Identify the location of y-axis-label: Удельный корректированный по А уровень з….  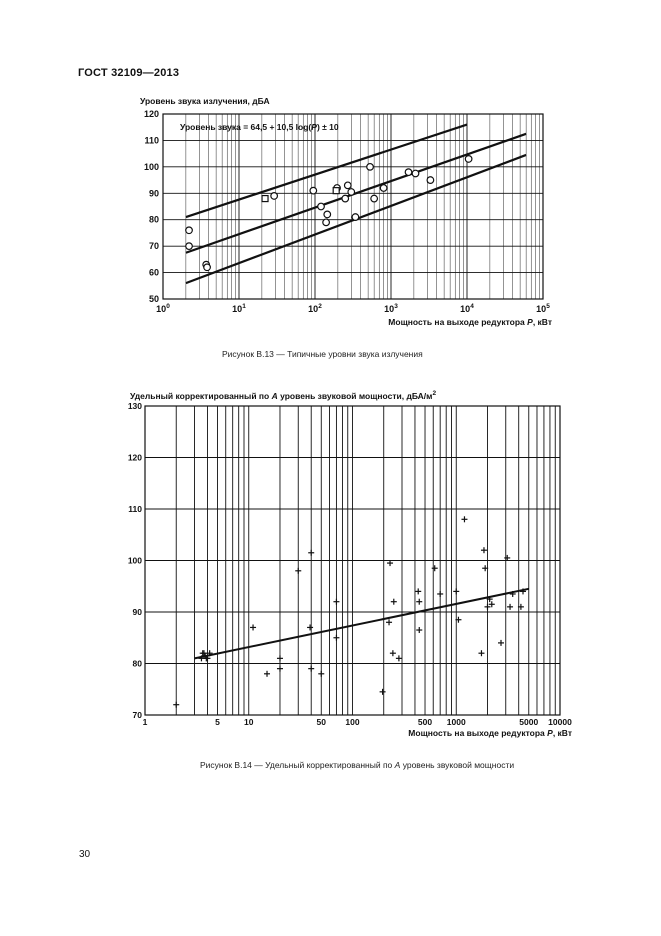
(283, 395).